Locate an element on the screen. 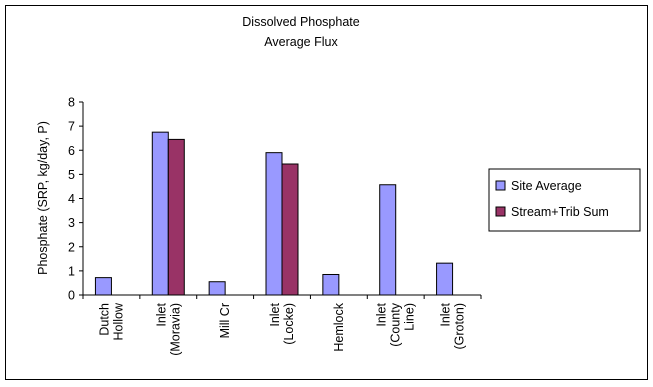  legend: Site Average Stream+Trib Sum is located at coordinates (564, 200).